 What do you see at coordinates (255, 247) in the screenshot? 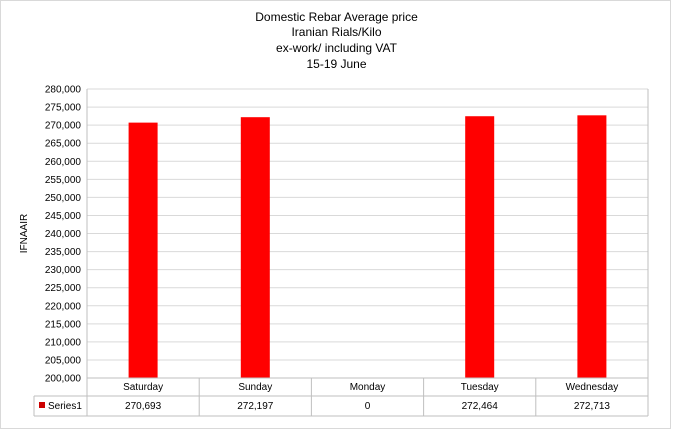
I see `bar-sunday` at bounding box center [255, 247].